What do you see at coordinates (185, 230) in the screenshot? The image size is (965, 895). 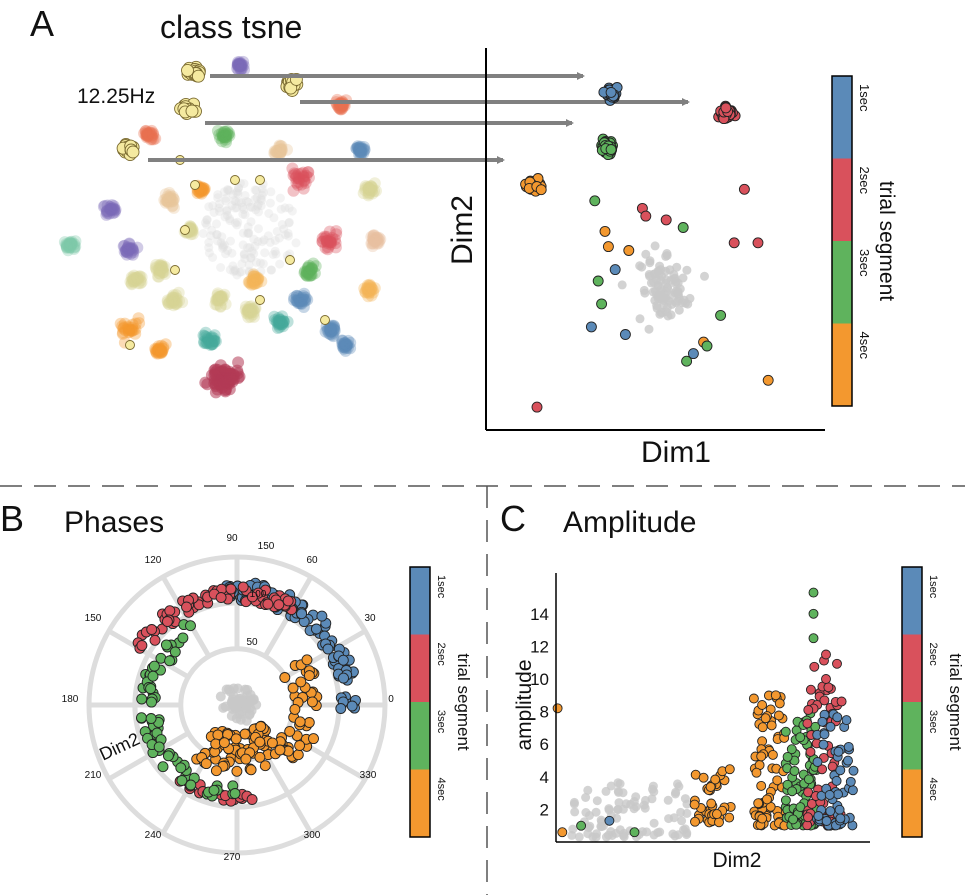 I see `tsne-highlight-point` at bounding box center [185, 230].